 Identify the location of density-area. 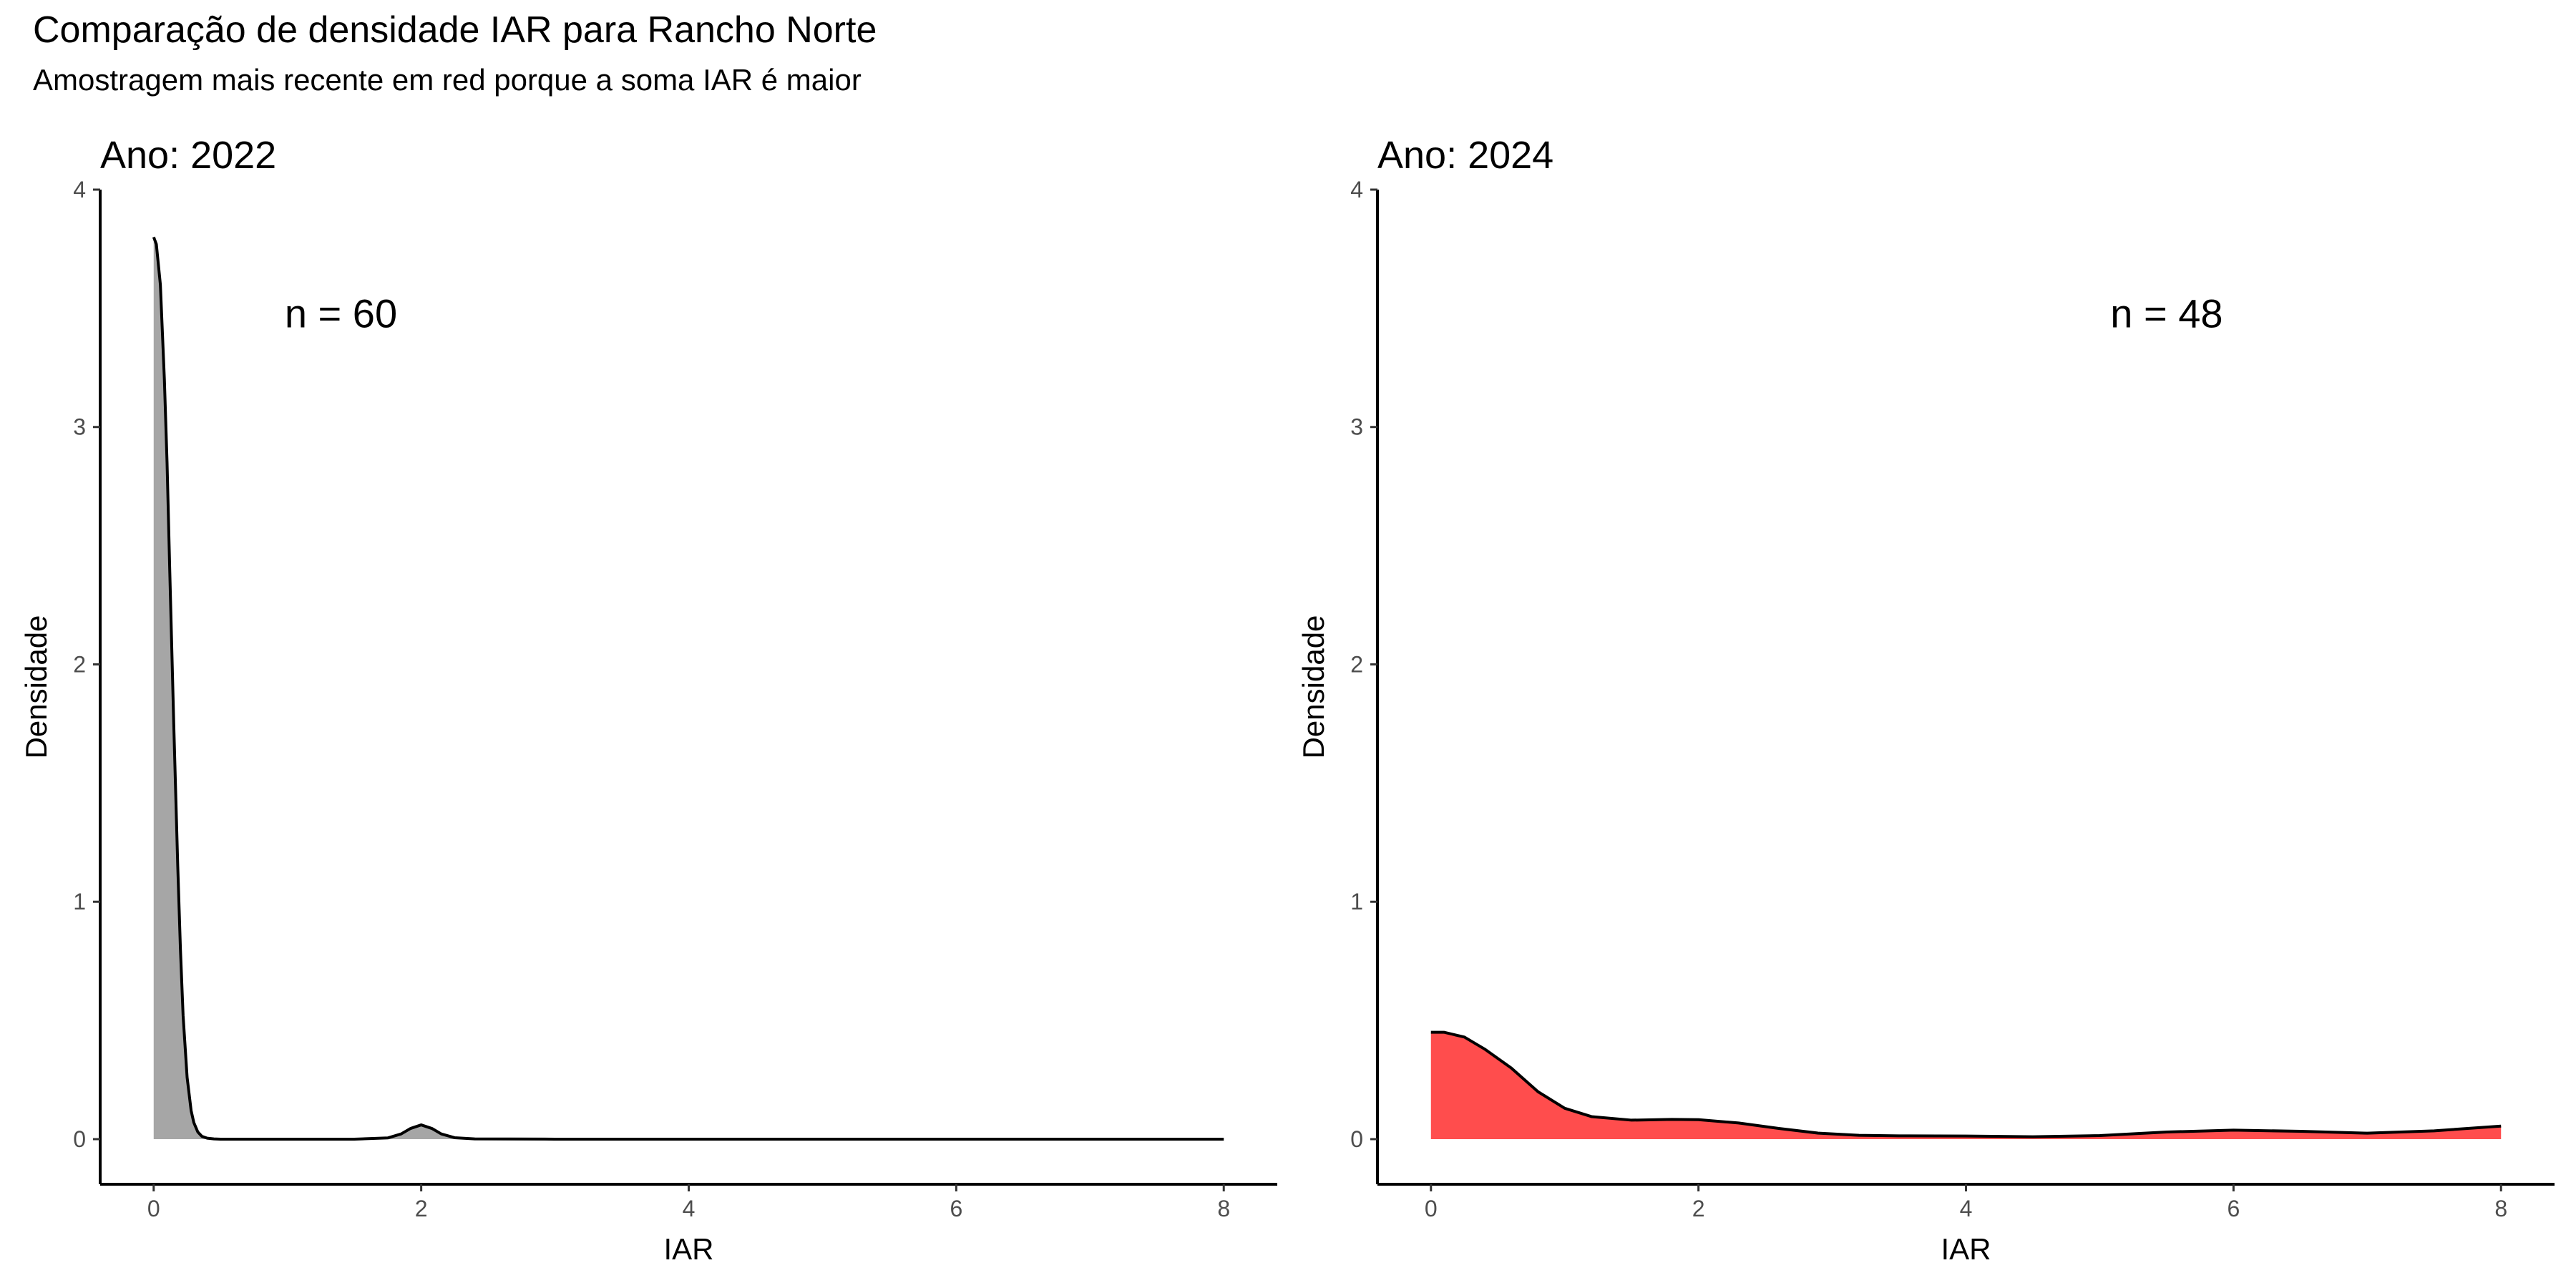
(1966, 1085).